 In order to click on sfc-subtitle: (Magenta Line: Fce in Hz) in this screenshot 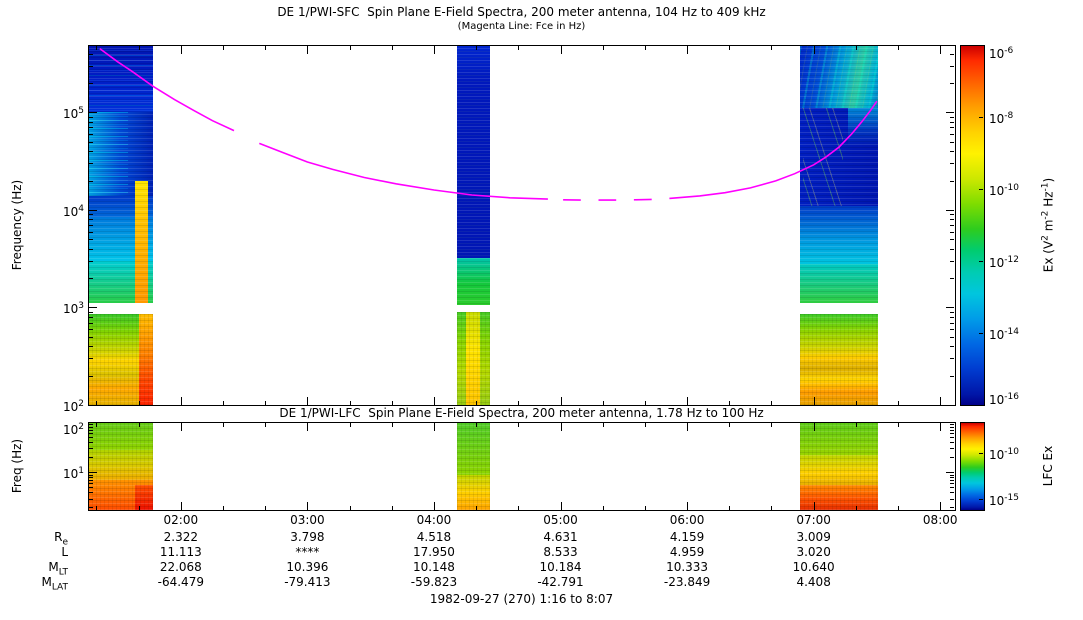, I will do `click(521, 26)`.